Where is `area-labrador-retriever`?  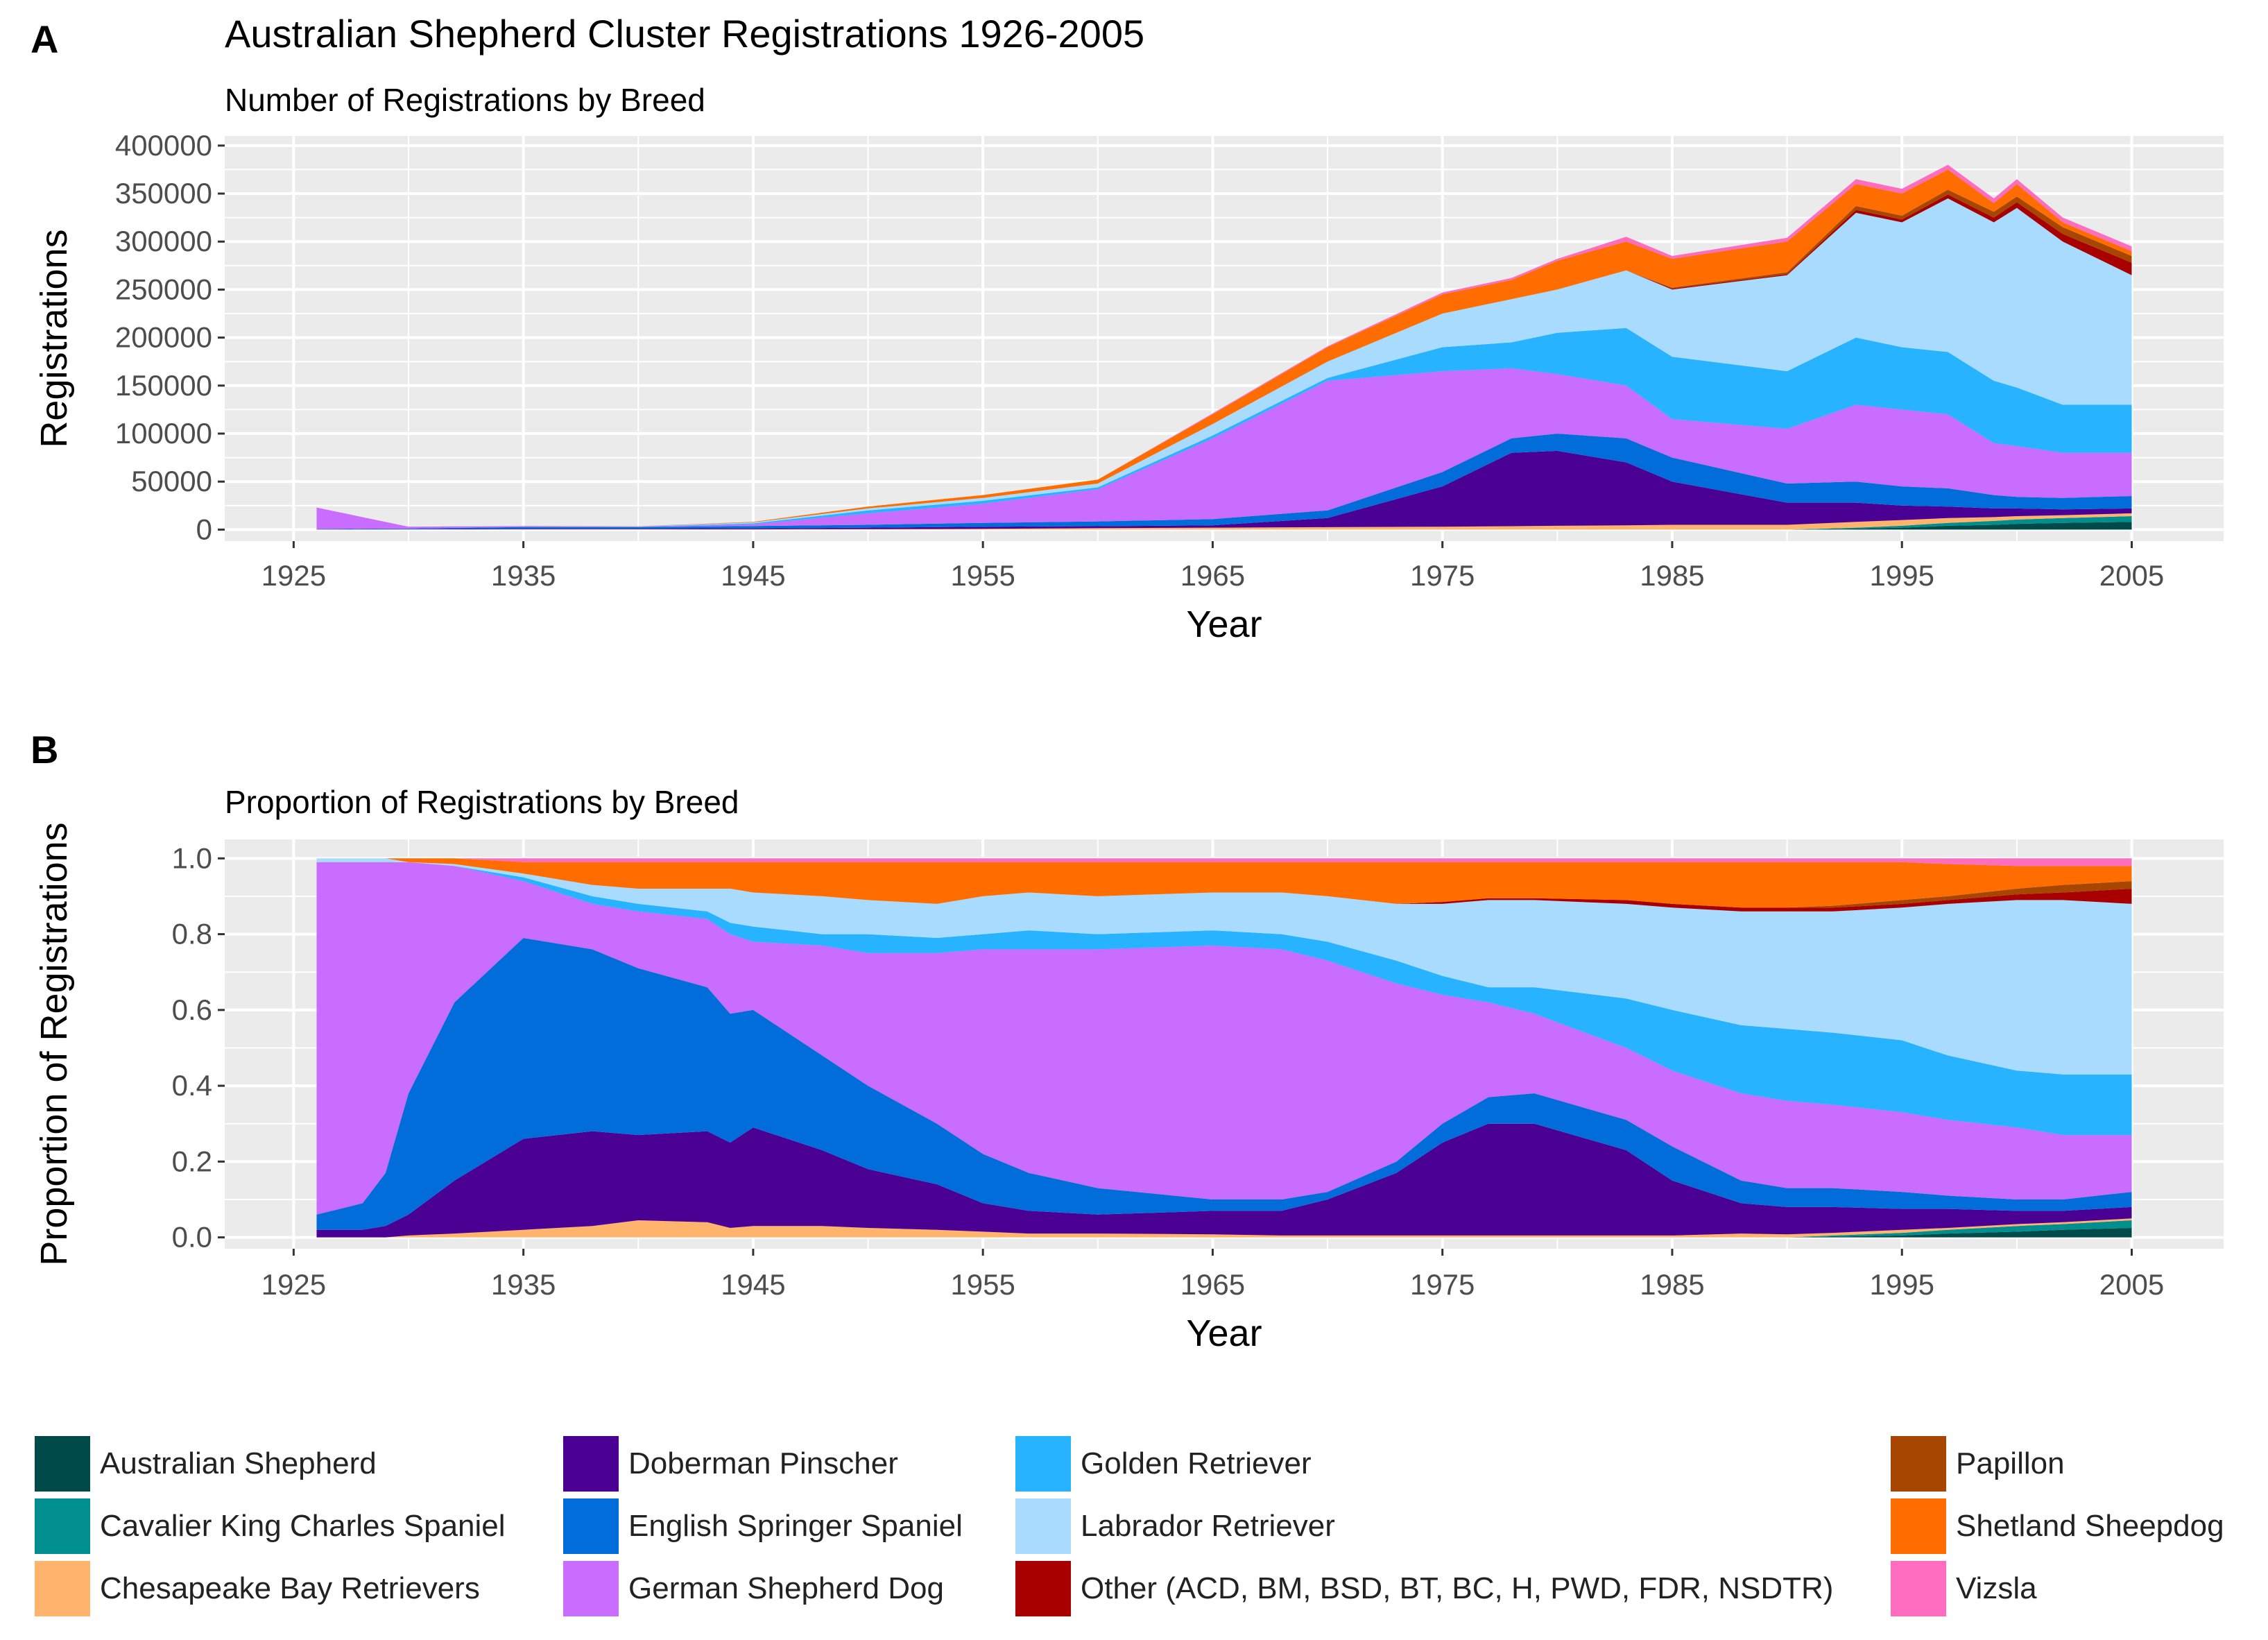 area-labrador-retriever is located at coordinates (1224, 966).